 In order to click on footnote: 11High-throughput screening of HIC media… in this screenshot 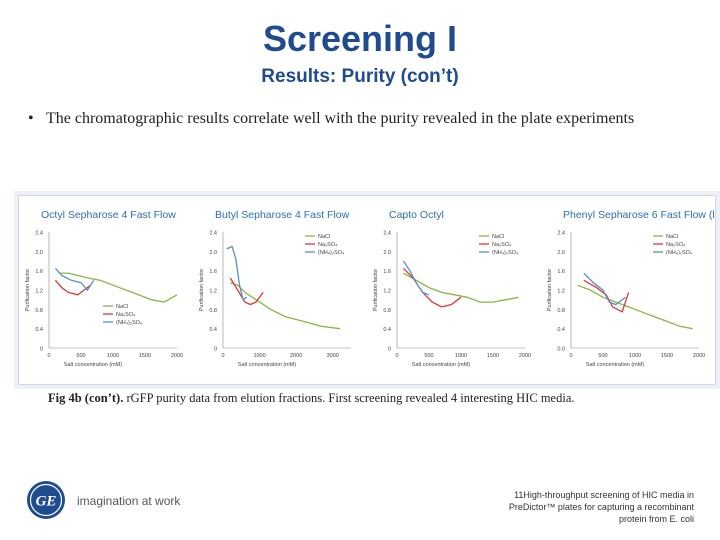, I will do `click(594, 507)`.